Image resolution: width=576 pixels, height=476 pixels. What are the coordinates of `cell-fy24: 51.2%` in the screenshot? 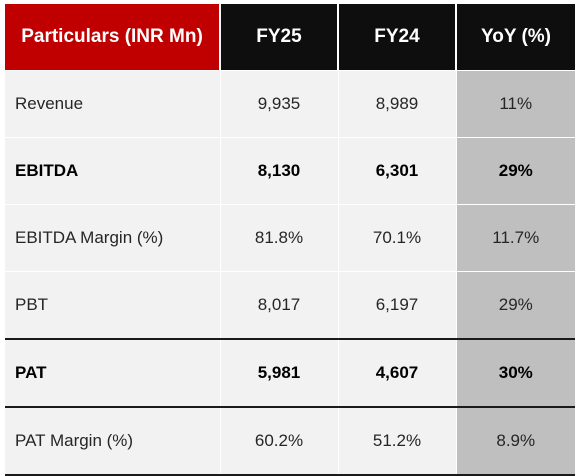 It's located at (397, 441).